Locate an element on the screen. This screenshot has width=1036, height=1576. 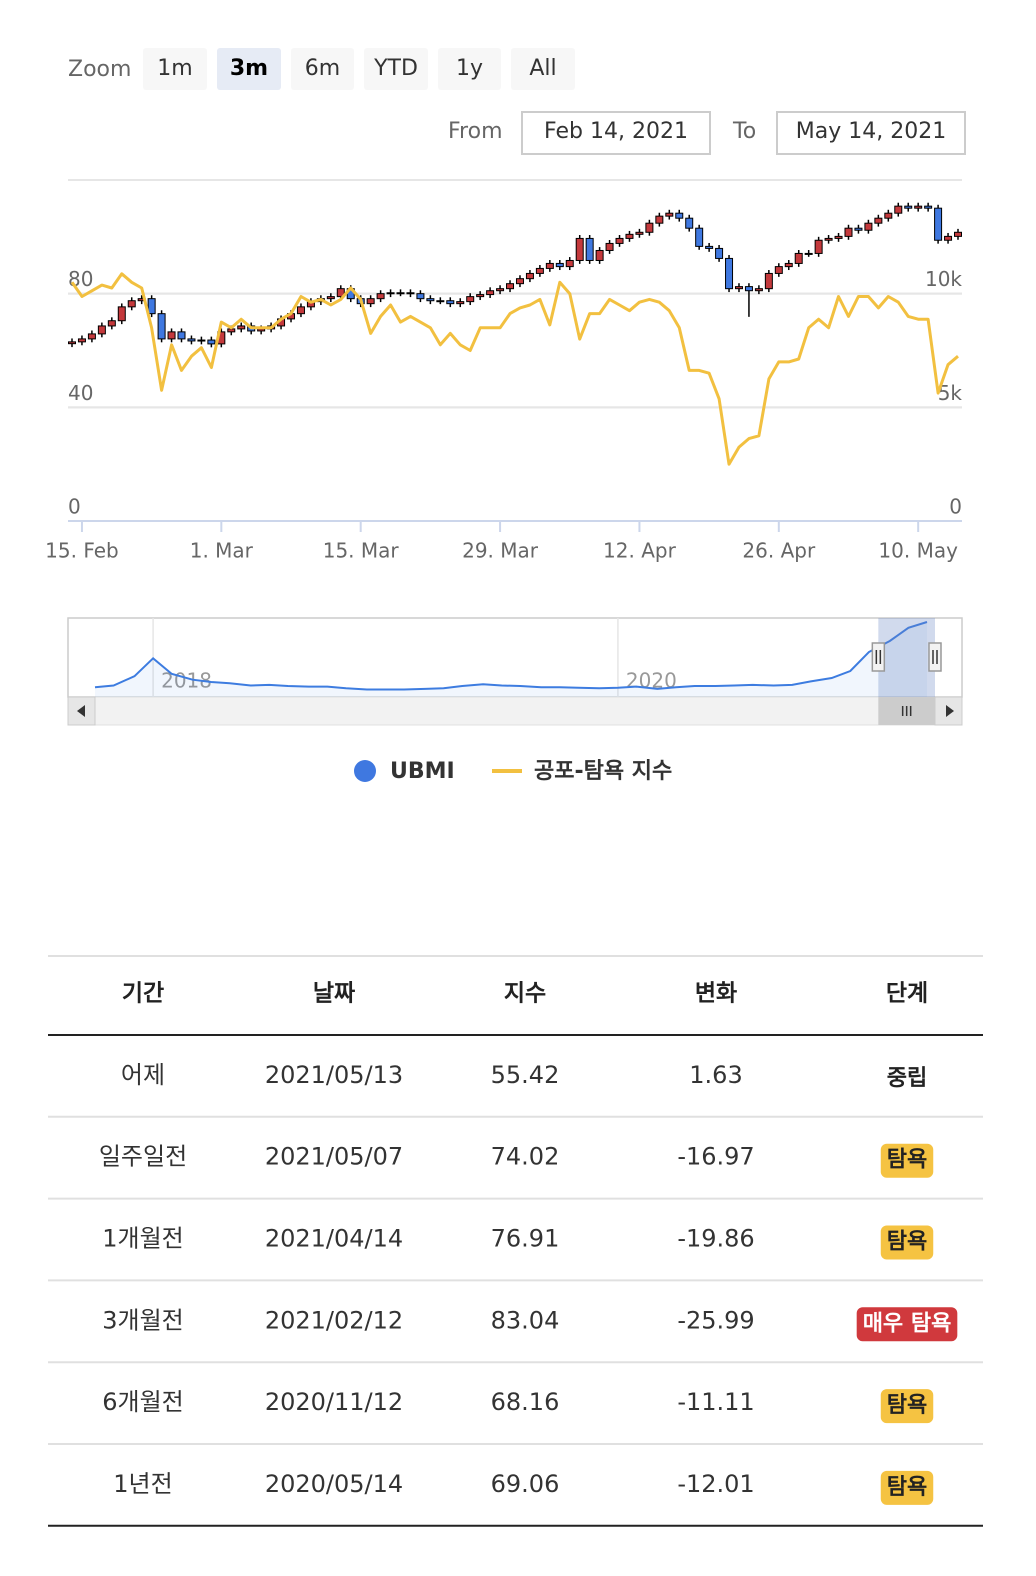
table-cell: 76.91 is located at coordinates (525, 1239).